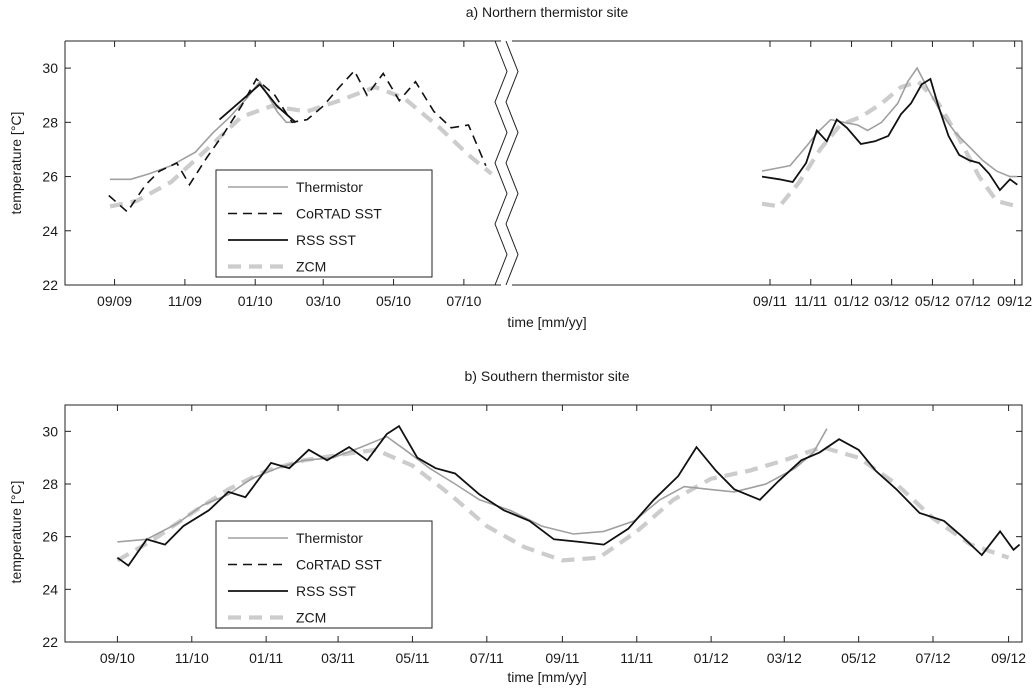 The height and width of the screenshot is (688, 1033). What do you see at coordinates (810, 301) in the screenshot?
I see `panel-a-xtick-label: 11/11` at bounding box center [810, 301].